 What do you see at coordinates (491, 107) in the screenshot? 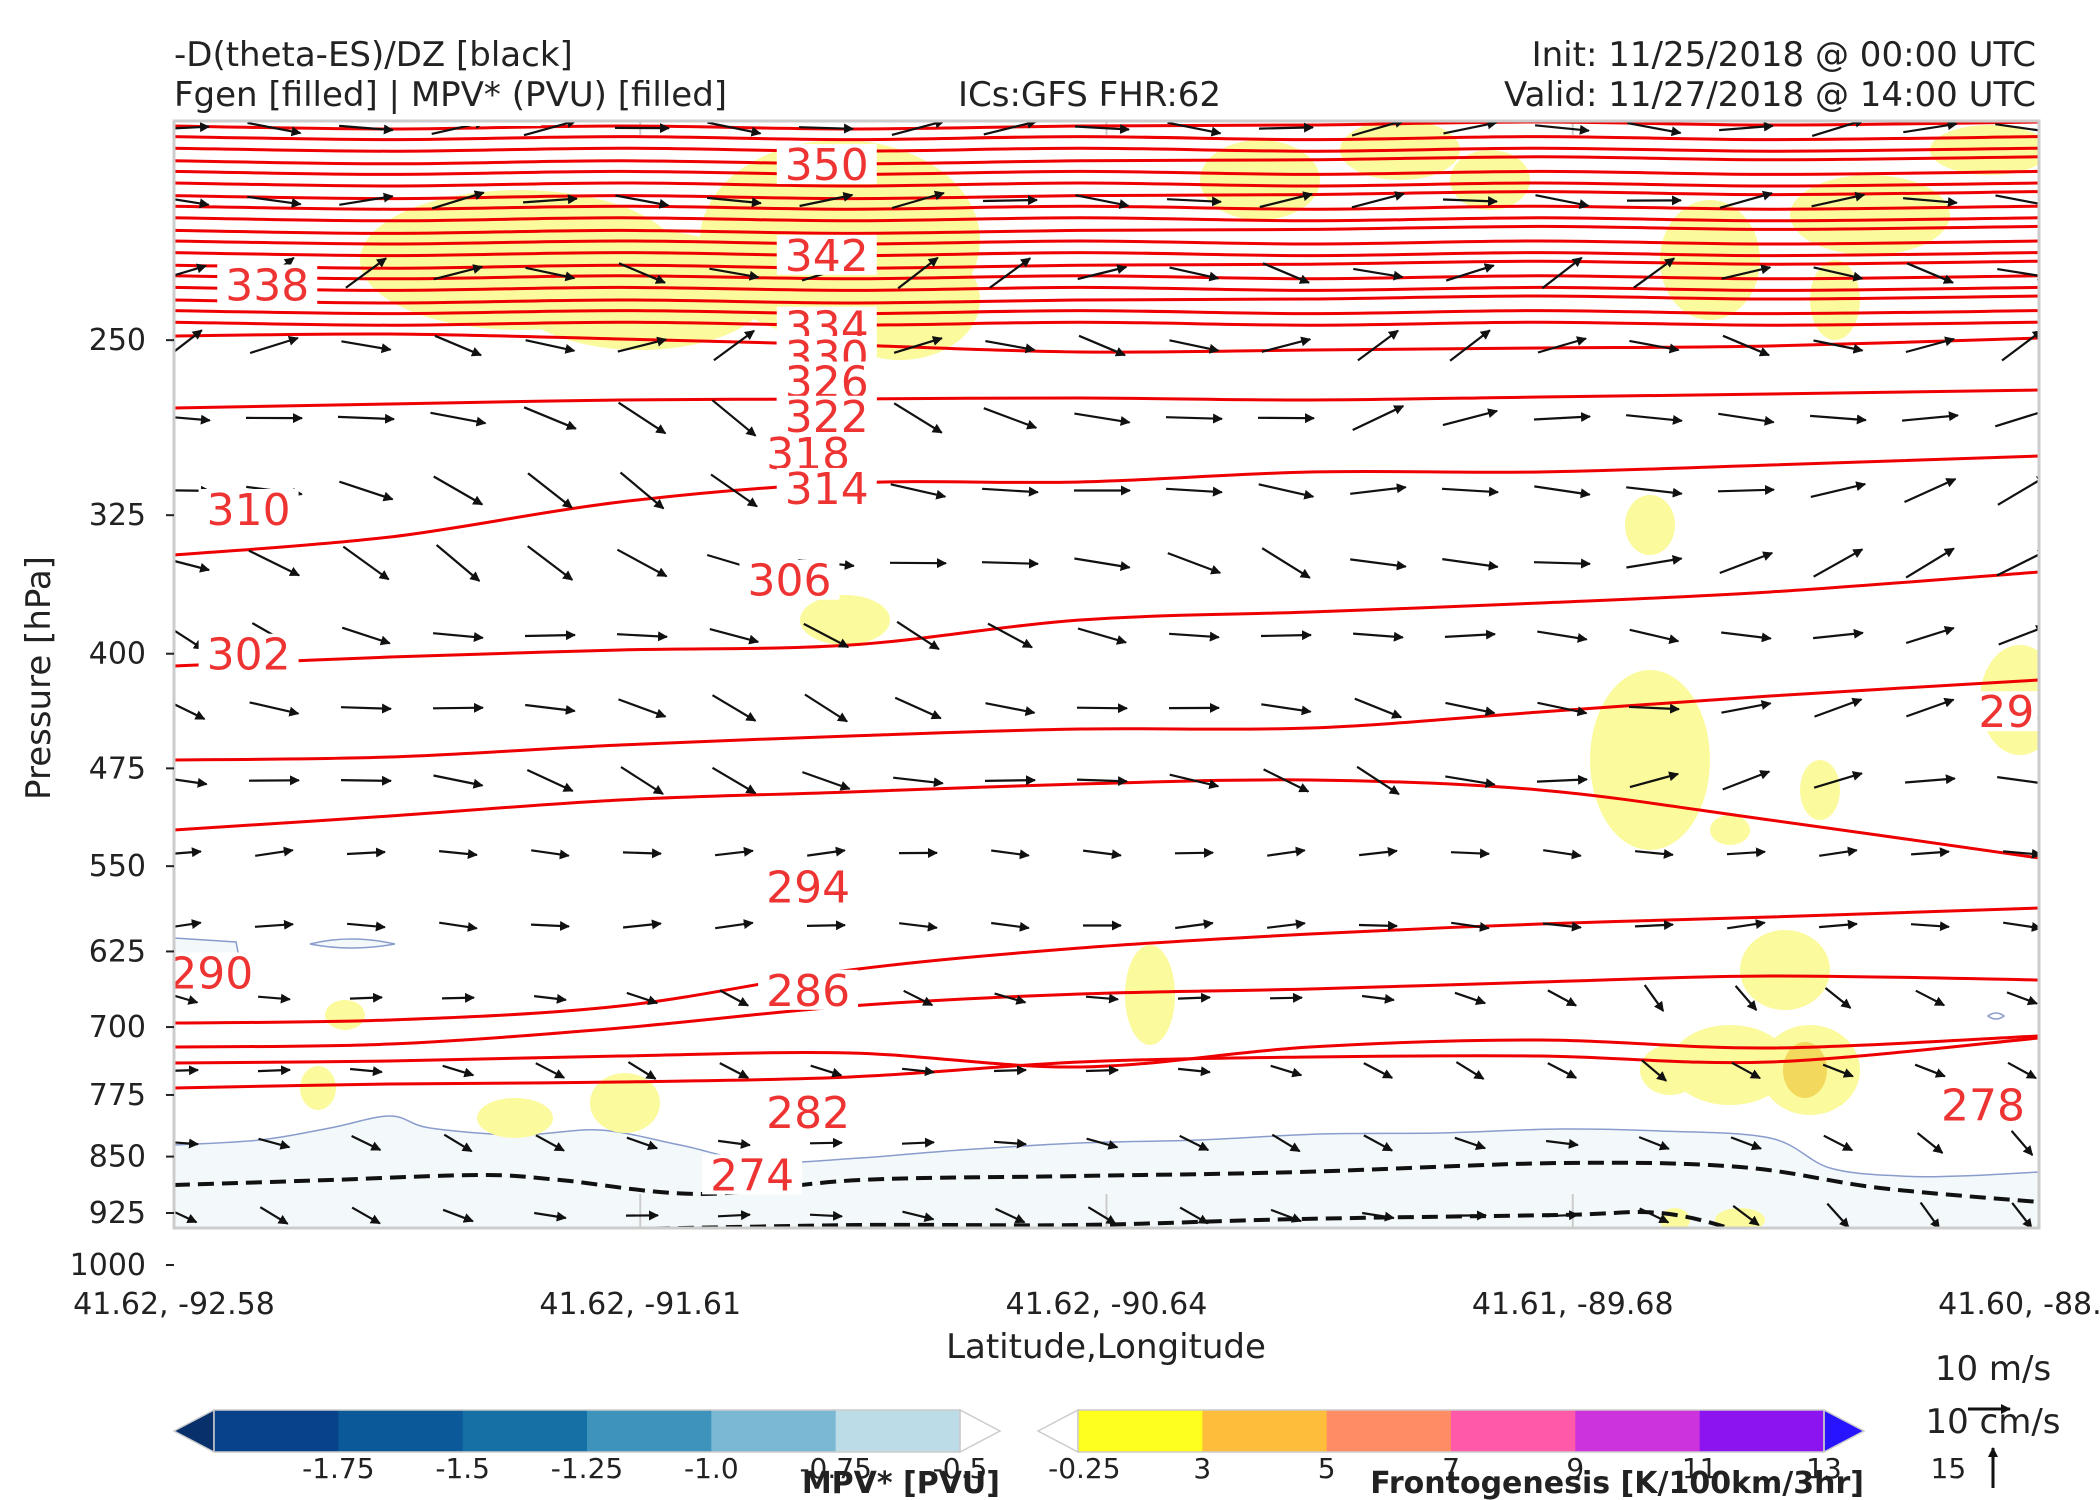
I see `contour-label: 358` at bounding box center [491, 107].